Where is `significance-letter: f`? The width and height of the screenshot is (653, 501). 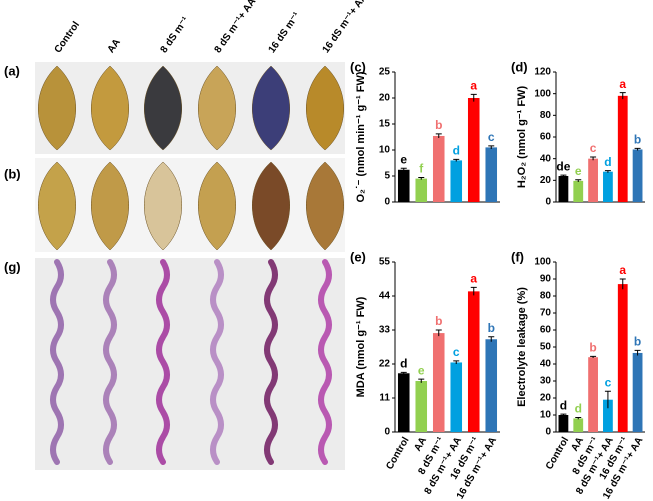 significance-letter: f is located at coordinates (421, 169).